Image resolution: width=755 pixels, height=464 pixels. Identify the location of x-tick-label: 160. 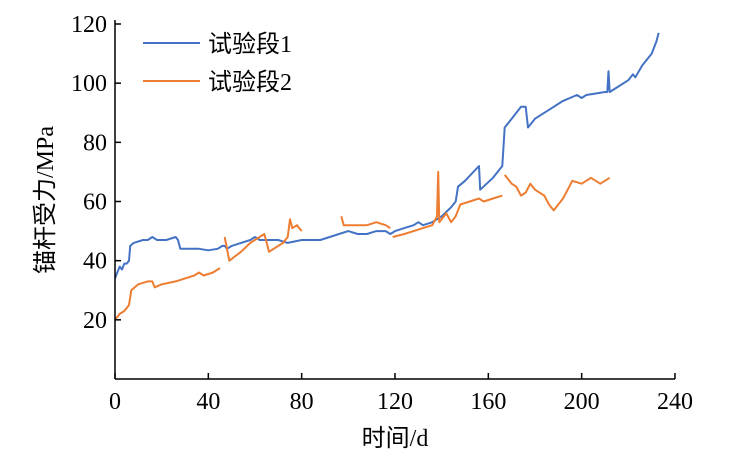
(488, 402).